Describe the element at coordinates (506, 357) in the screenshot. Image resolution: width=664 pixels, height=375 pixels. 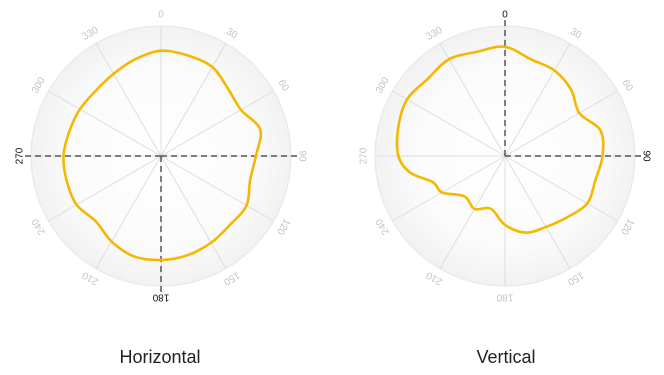
I see `chart-title-vertical: Vertical` at that location.